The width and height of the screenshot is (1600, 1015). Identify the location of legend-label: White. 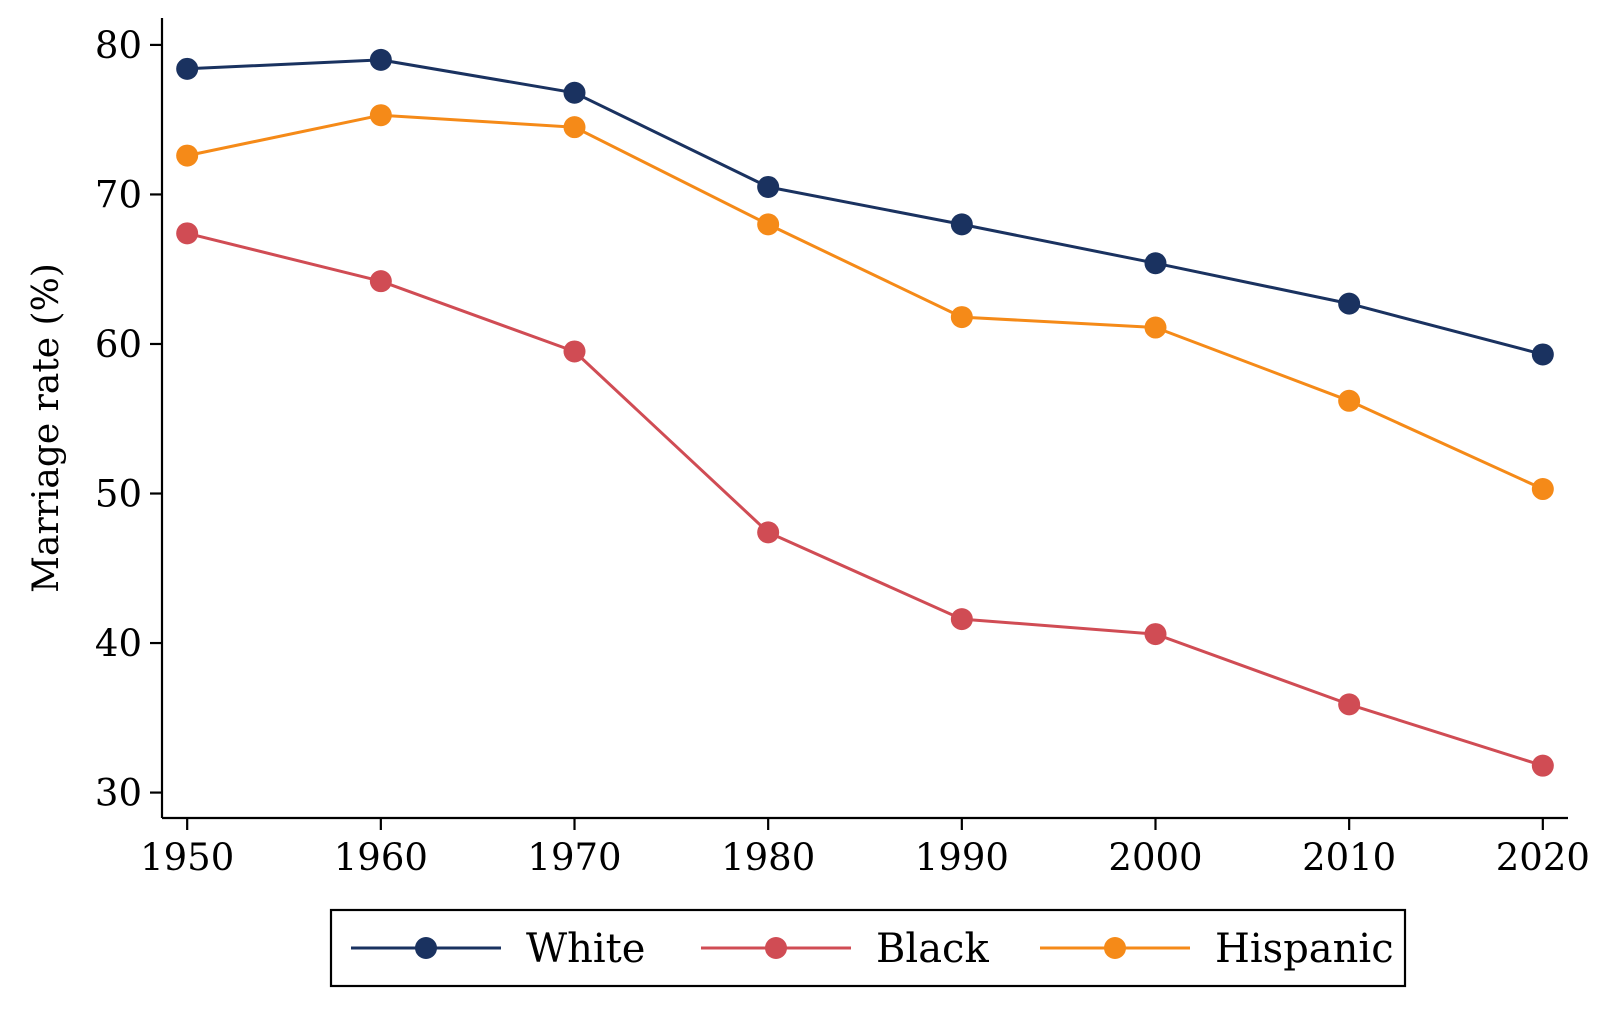
(585, 949).